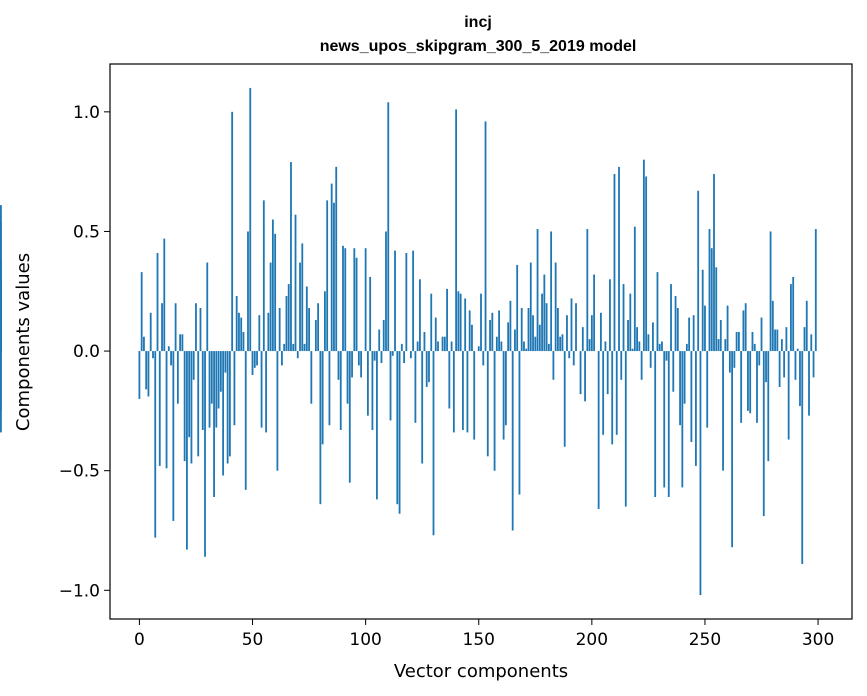  I want to click on y-tick-label: 1.0, so click(86, 113).